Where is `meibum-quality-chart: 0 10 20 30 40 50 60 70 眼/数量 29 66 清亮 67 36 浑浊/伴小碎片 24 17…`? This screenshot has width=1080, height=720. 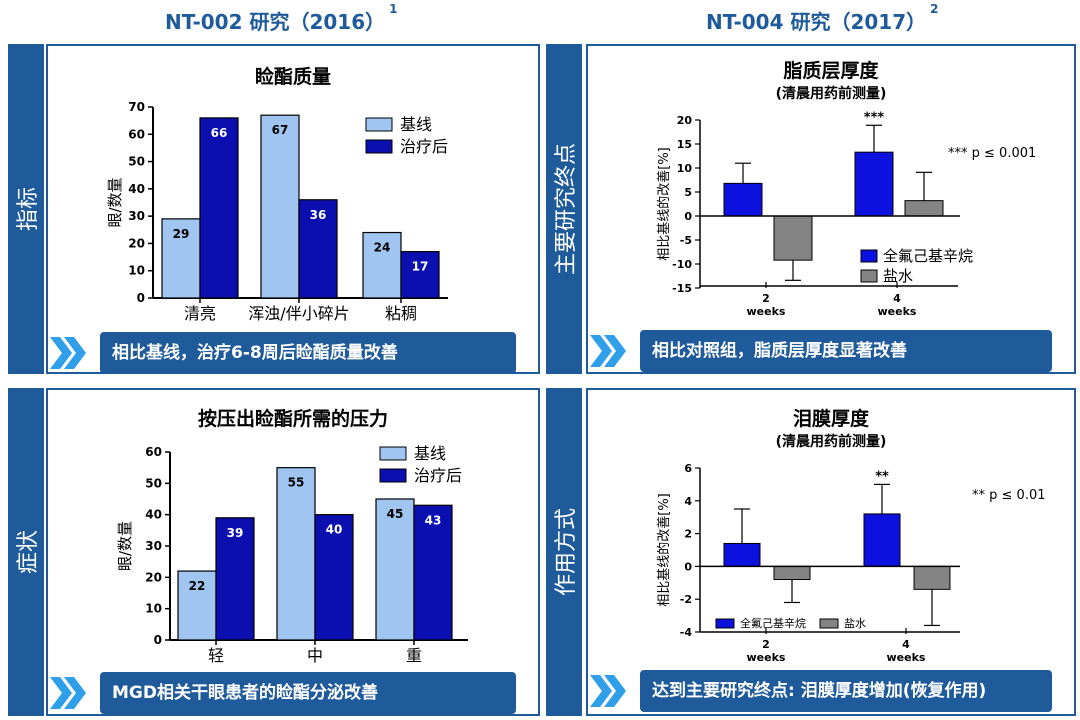
meibum-quality-chart: 0 10 20 30 40 50 60 70 眼/数量 29 66 清亮 67 36 浑浊/伴小碎片 24 17… is located at coordinates (277, 211).